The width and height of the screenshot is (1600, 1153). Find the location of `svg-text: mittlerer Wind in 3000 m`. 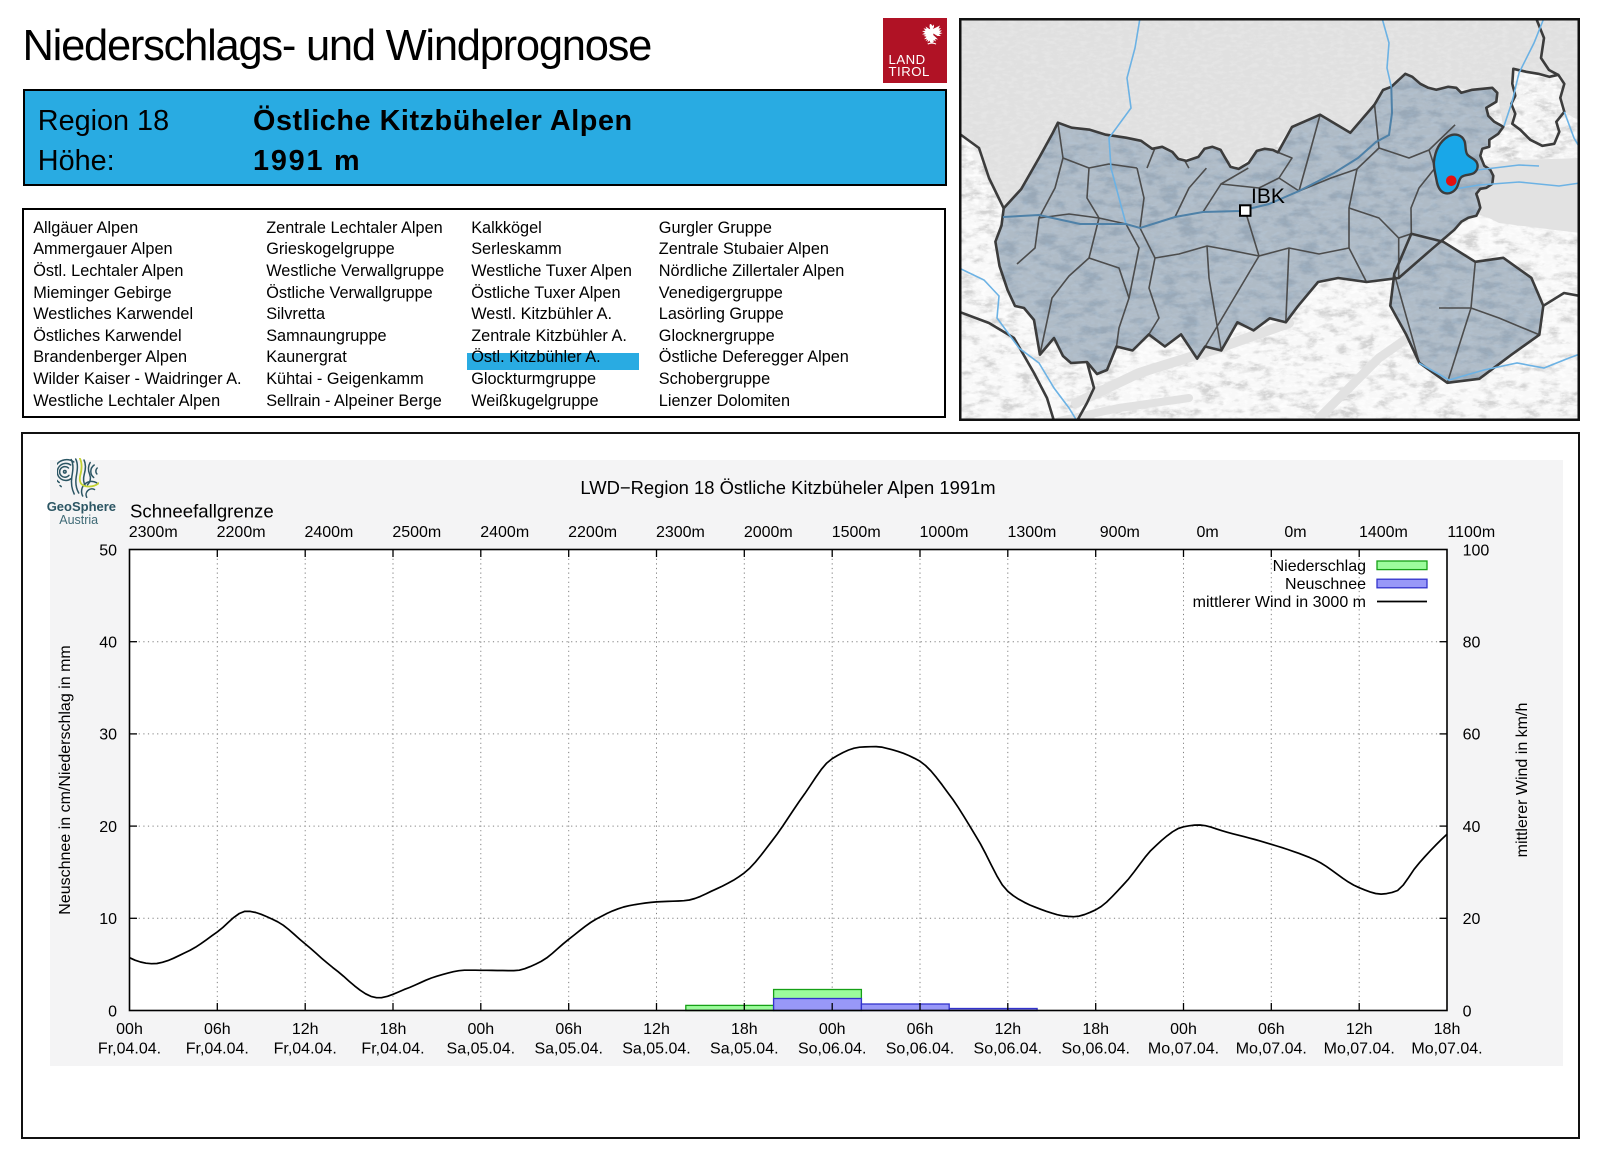

svg-text: mittlerer Wind in 3000 m is located at coordinates (1279, 602).